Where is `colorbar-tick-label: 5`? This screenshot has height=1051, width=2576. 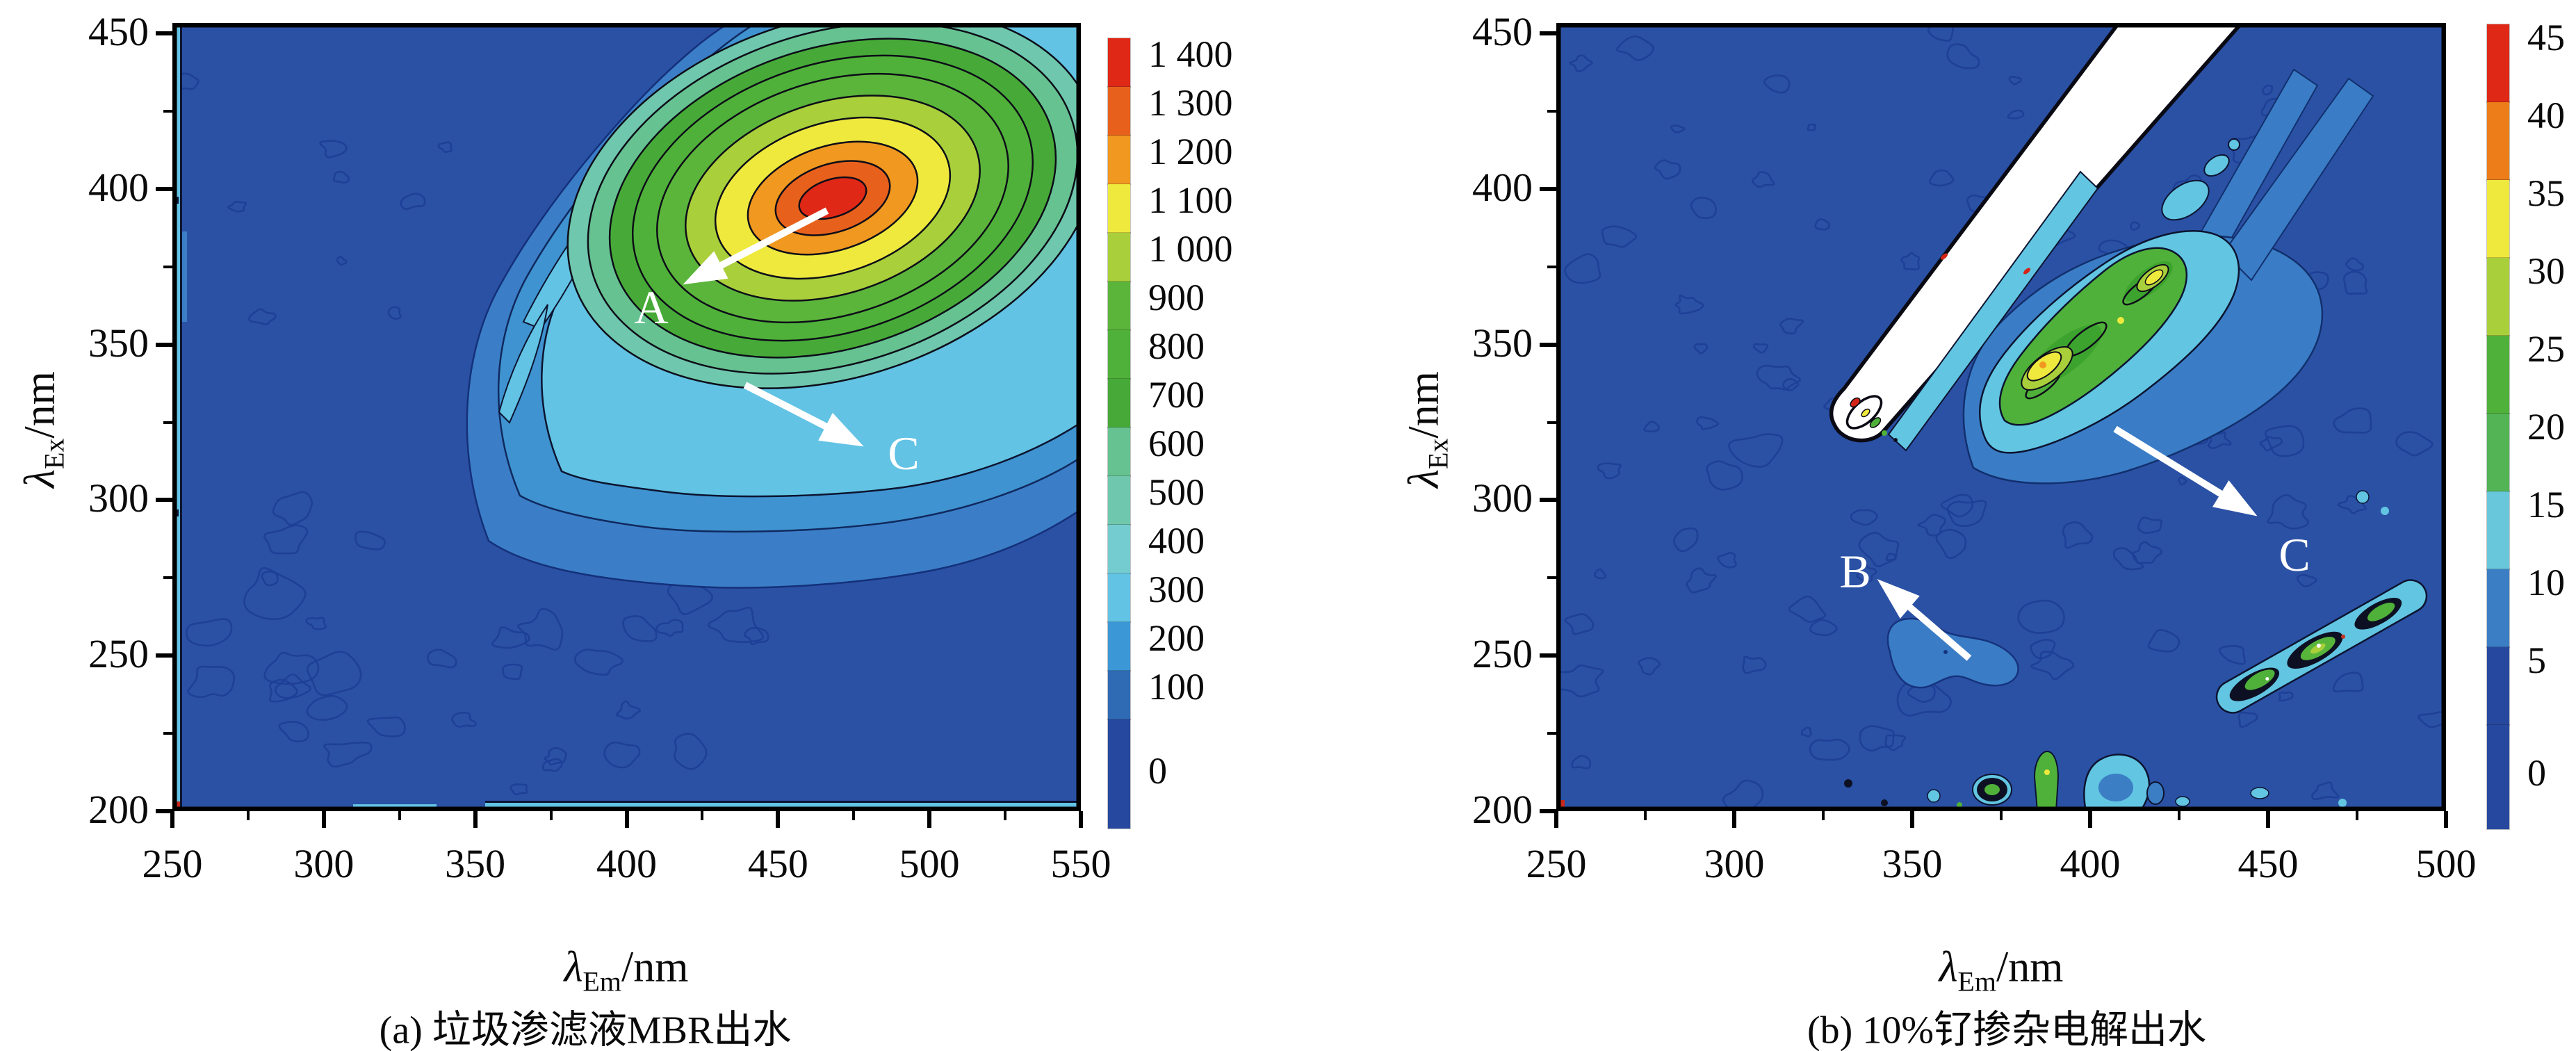 colorbar-tick-label: 5 is located at coordinates (2536, 660).